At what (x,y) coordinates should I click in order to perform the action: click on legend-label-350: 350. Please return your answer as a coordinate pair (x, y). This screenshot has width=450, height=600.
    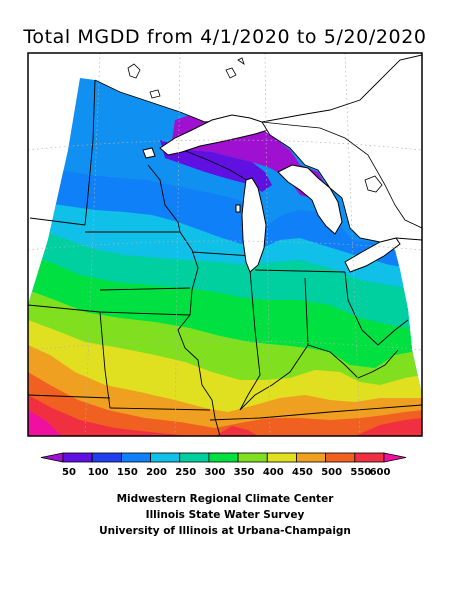
    Looking at the image, I should click on (244, 472).